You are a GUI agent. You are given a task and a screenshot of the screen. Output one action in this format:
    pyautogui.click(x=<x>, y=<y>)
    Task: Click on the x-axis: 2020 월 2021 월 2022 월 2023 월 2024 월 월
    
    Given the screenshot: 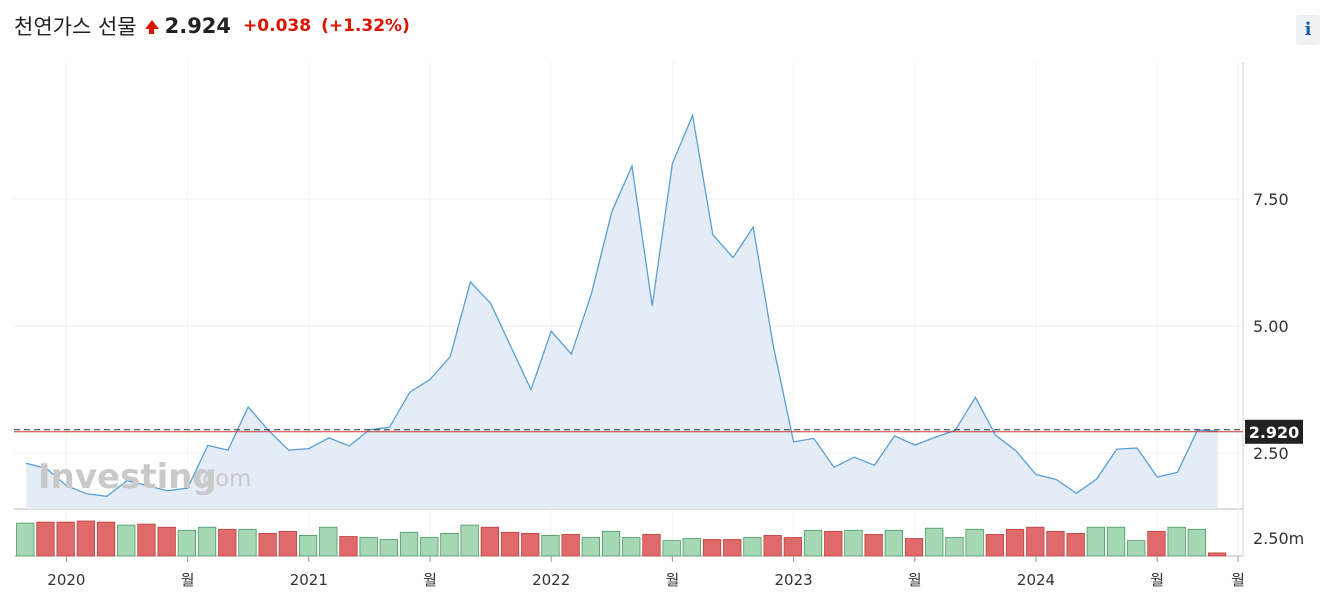 What is the action you would take?
    pyautogui.click(x=646, y=572)
    